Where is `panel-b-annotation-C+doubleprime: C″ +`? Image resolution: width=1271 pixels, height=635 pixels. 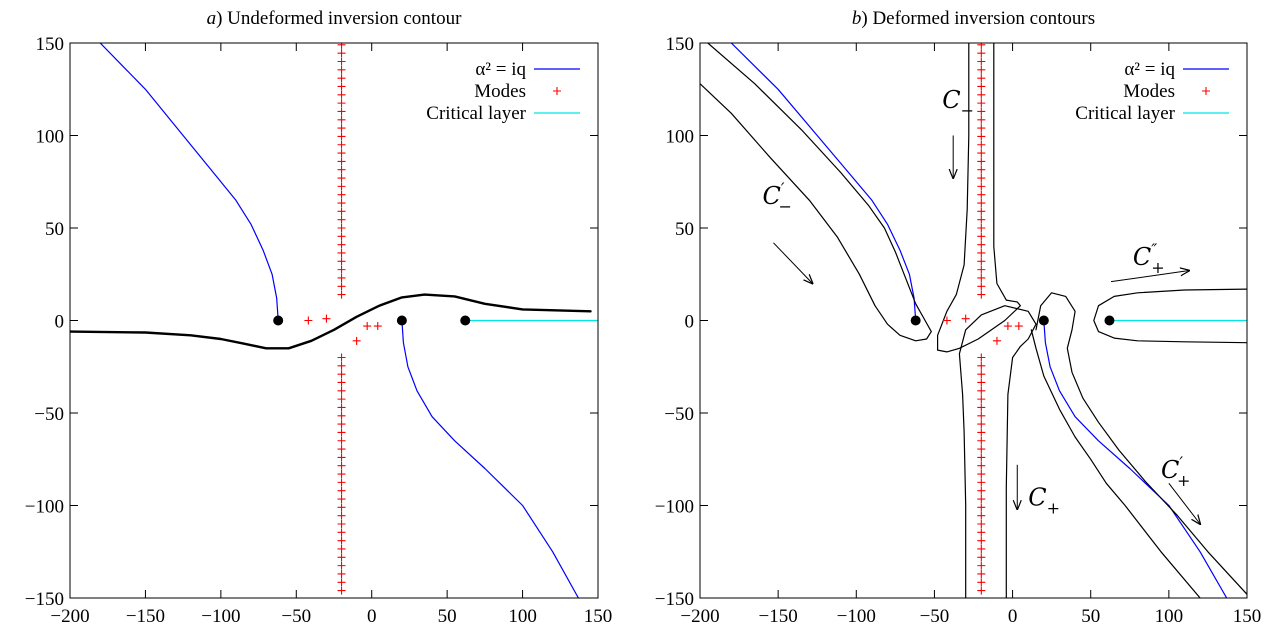 panel-b-annotation-C+doubleprime: C″ + is located at coordinates (1149, 258).